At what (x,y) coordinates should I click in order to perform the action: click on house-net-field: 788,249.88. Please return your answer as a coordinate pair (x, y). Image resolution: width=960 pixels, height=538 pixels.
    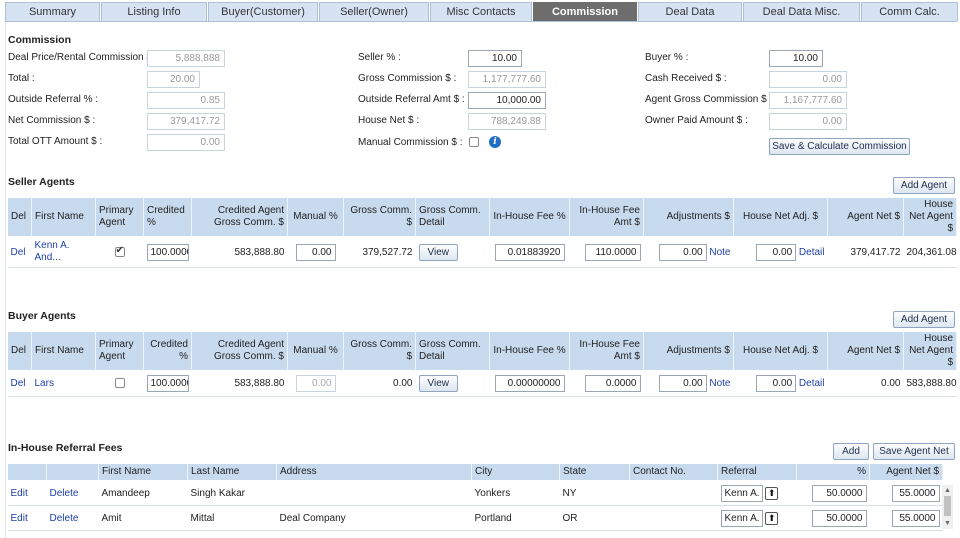
    Looking at the image, I should click on (507, 121).